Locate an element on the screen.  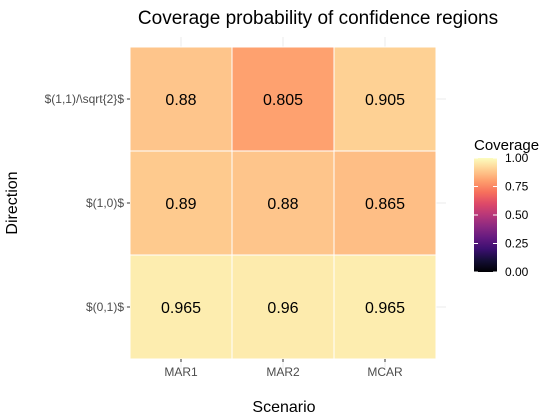
cell-value-label: 0.805 is located at coordinates (283, 100).